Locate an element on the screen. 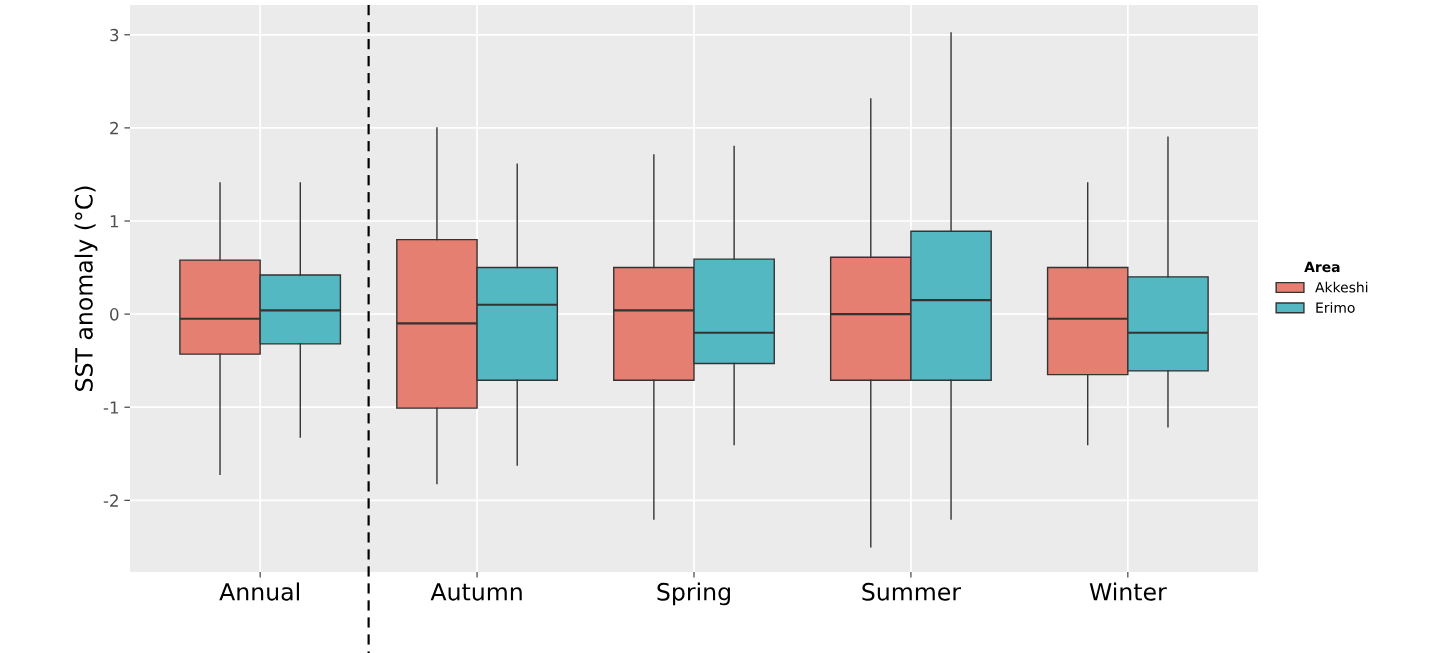  x-tick-label: Annual is located at coordinates (259, 591).